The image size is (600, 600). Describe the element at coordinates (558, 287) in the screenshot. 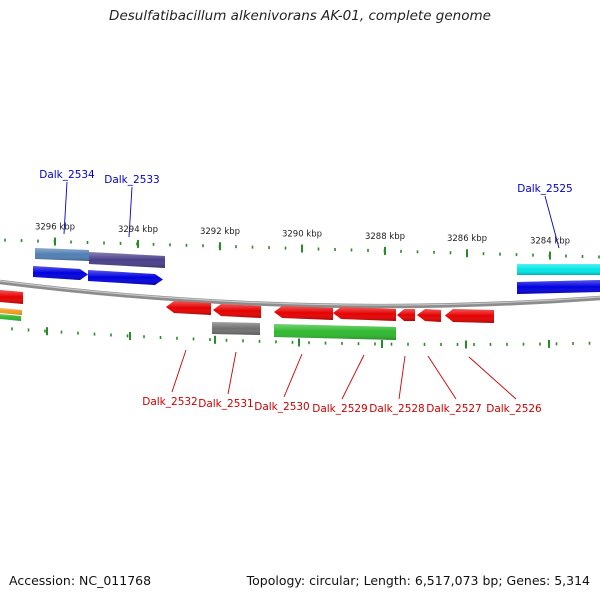

I see `gene-blue-right-shading` at that location.